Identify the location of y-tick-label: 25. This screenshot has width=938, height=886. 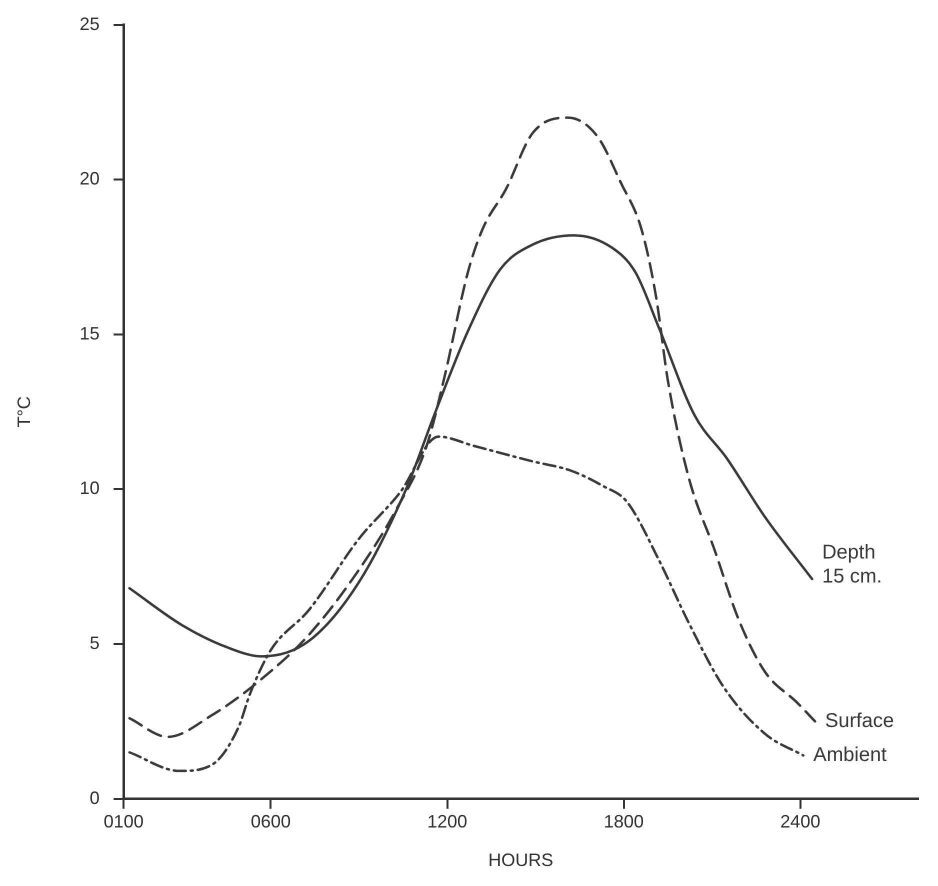
(90, 24).